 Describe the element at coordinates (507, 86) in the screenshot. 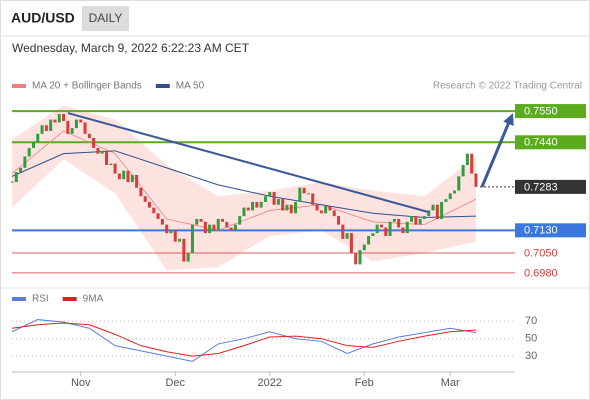

I see `source: Research © 2022 Trading Central` at that location.